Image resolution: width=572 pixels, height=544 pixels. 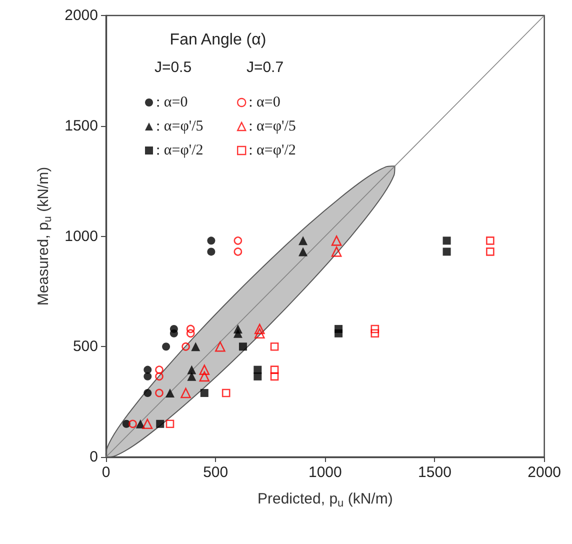 I want to click on x-tick-label: 1000, so click(x=325, y=472).